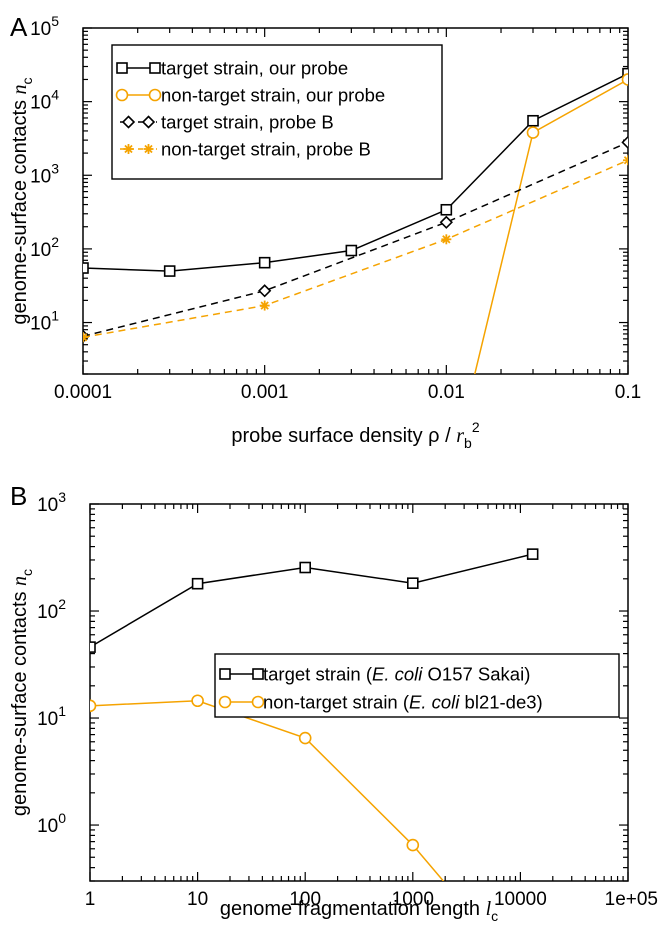 The image size is (661, 925). Describe the element at coordinates (355, 435) in the screenshot. I see `x-axis-label: probe surface density ρ / rb2` at that location.